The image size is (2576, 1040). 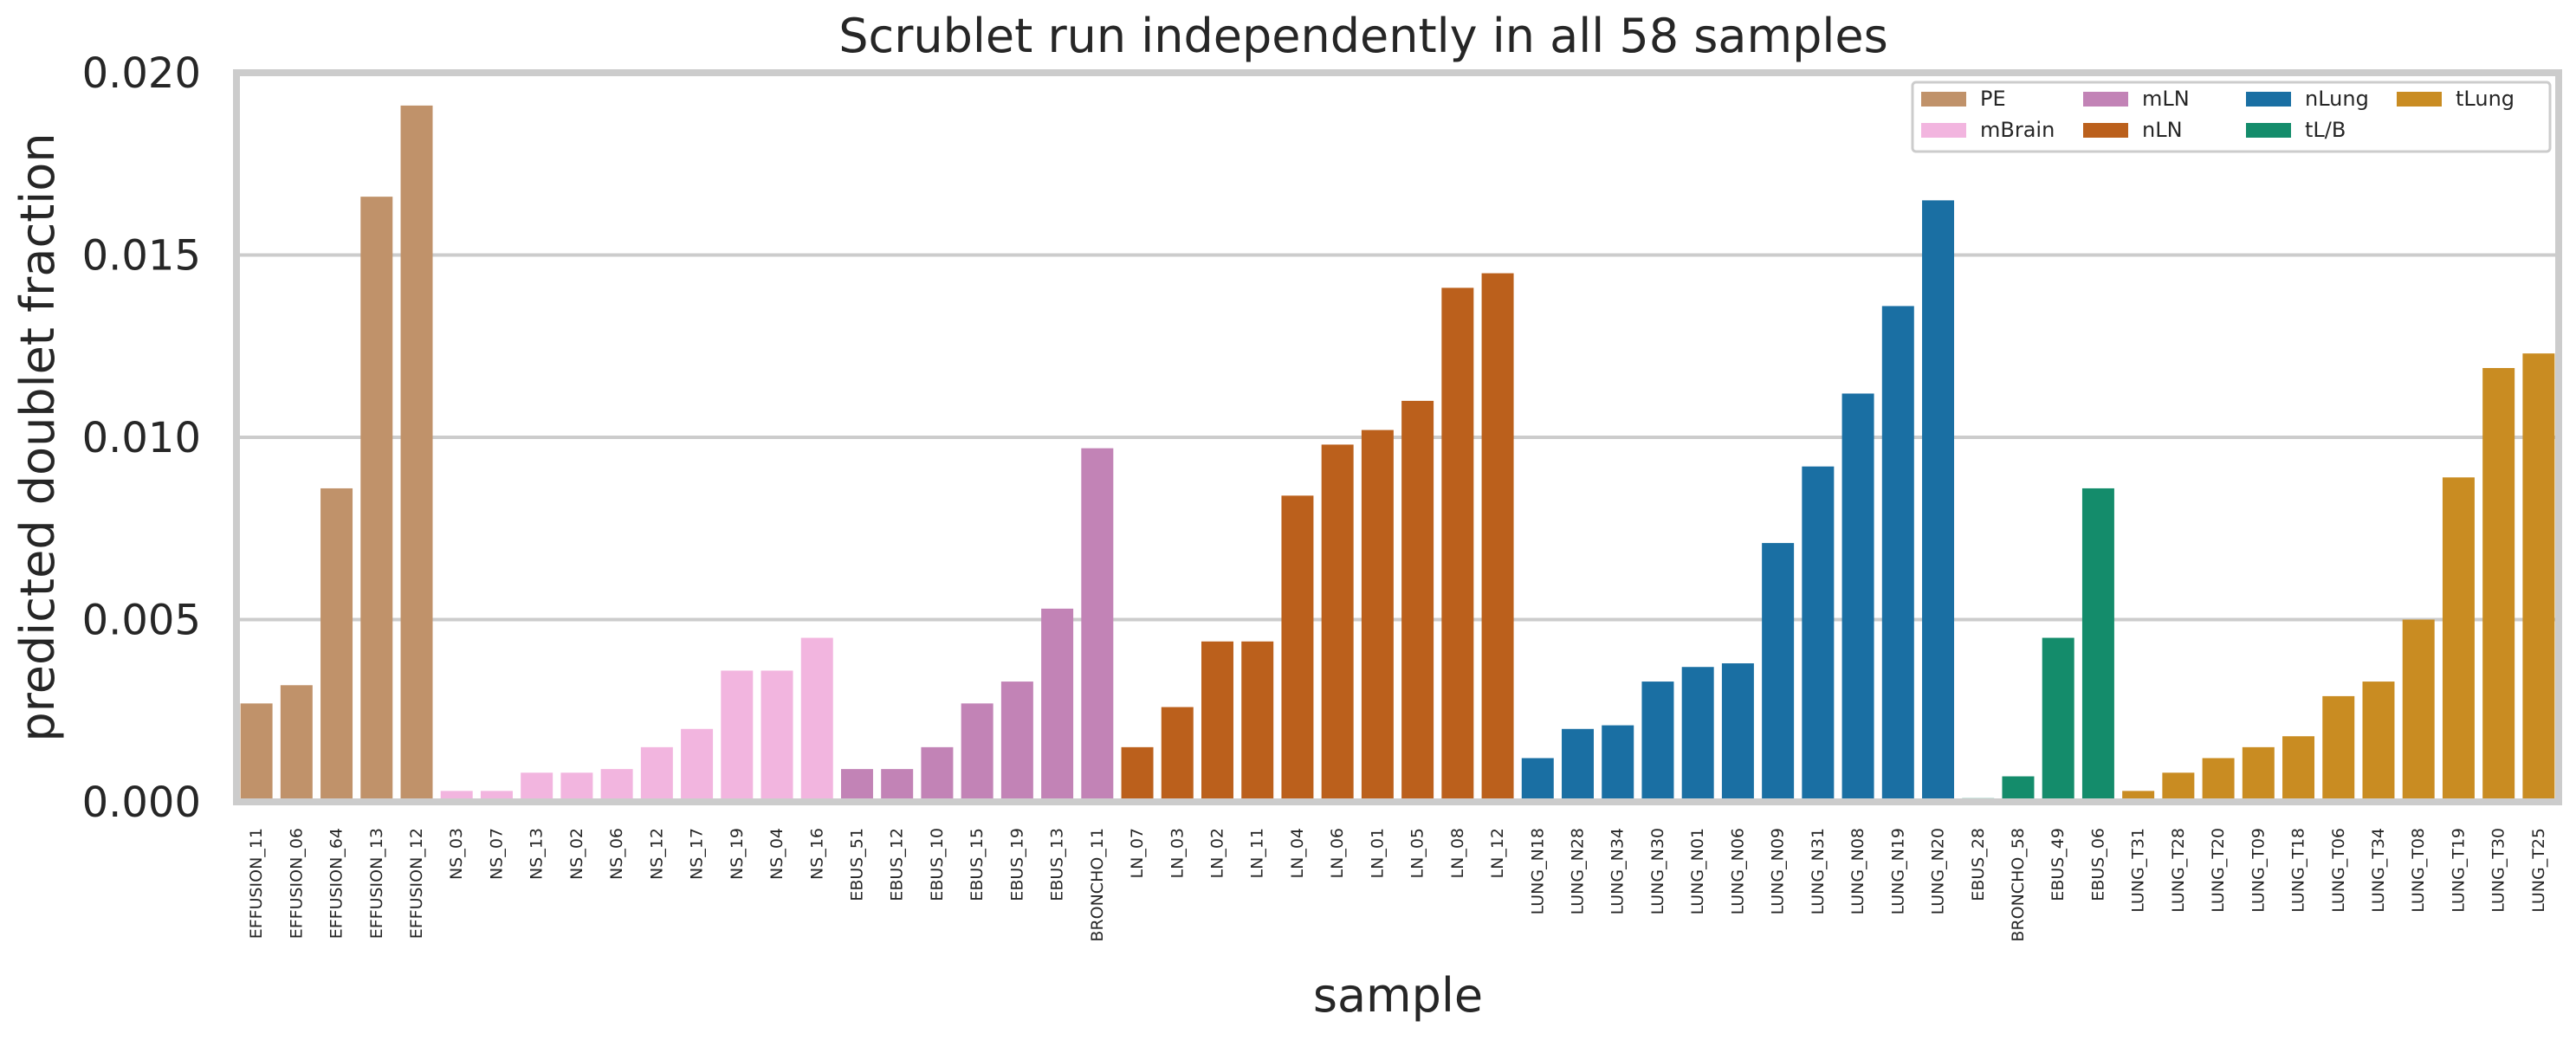 I want to click on x-tick-label: LUNG_T18, so click(x=2298, y=870).